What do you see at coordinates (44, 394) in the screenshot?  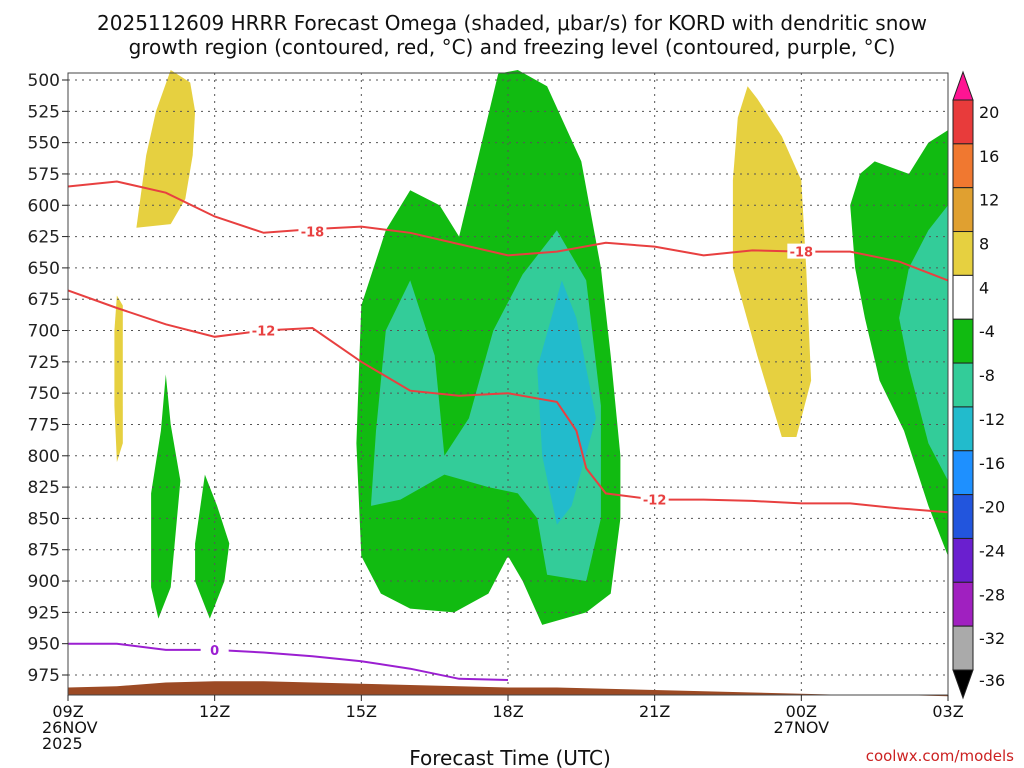 I see `y-tick-label: 750` at bounding box center [44, 394].